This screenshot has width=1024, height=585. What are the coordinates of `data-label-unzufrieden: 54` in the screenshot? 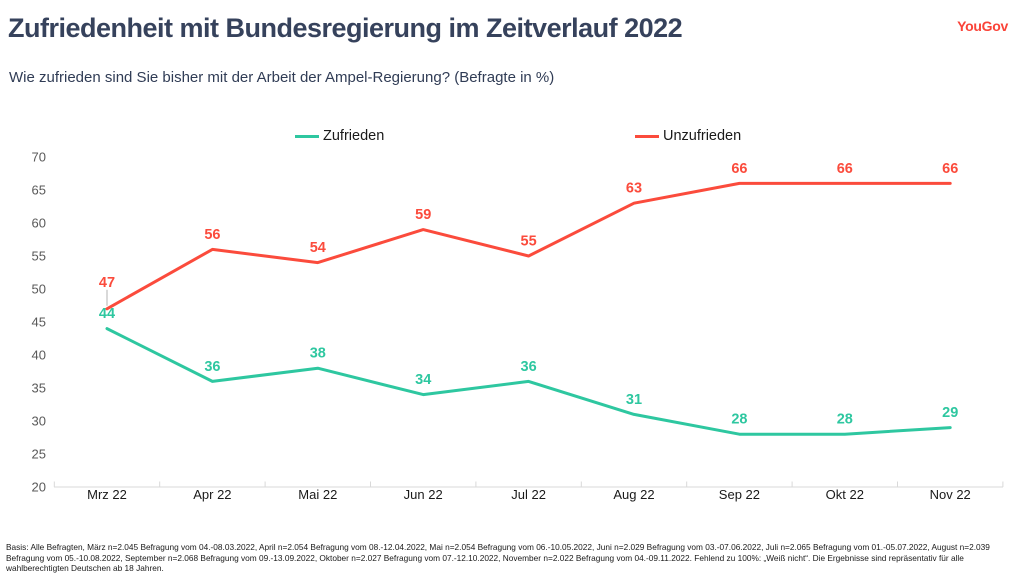 It's located at (318, 248).